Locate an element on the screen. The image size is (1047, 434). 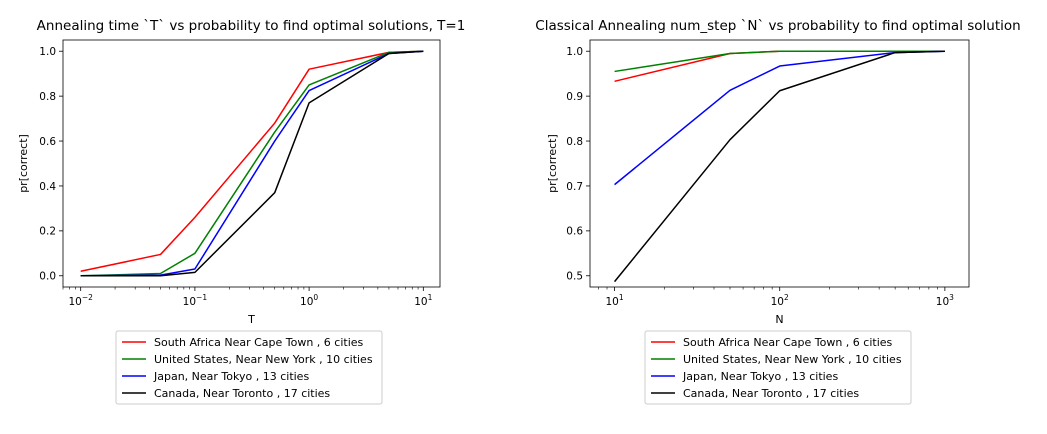
x-tick-label: 10⁻² is located at coordinates (80, 300).